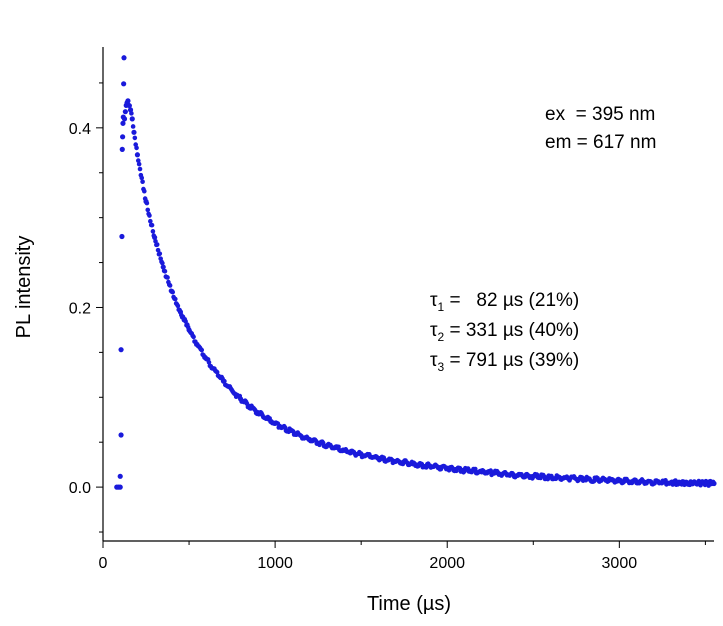 This screenshot has width=723, height=626. What do you see at coordinates (620, 563) in the screenshot?
I see `x-tick-label: 3000` at bounding box center [620, 563].